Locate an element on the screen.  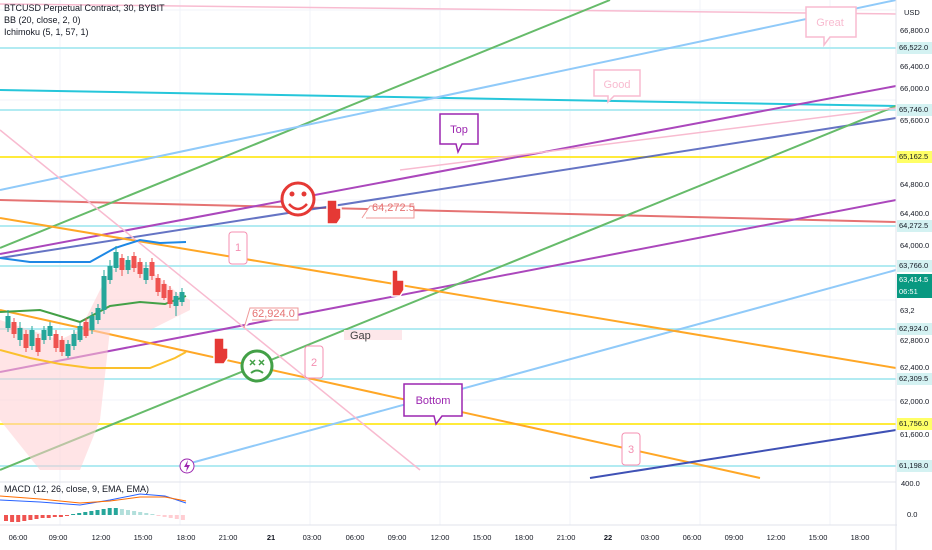
signal-line is located at coordinates (93, 499).